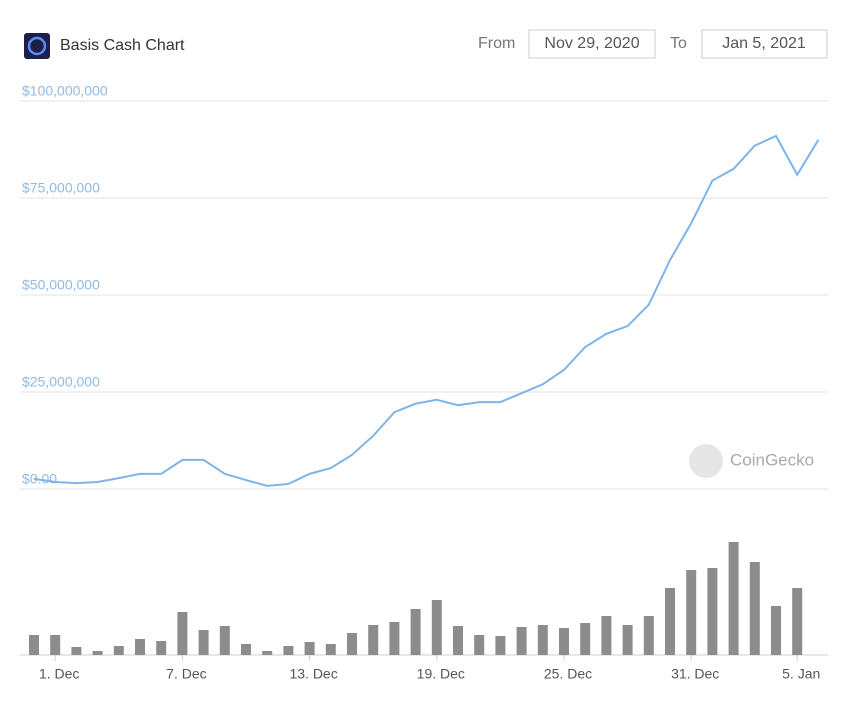 The width and height of the screenshot is (864, 709). Describe the element at coordinates (568, 674) in the screenshot. I see `x-tick-label: 25. Dec` at that location.